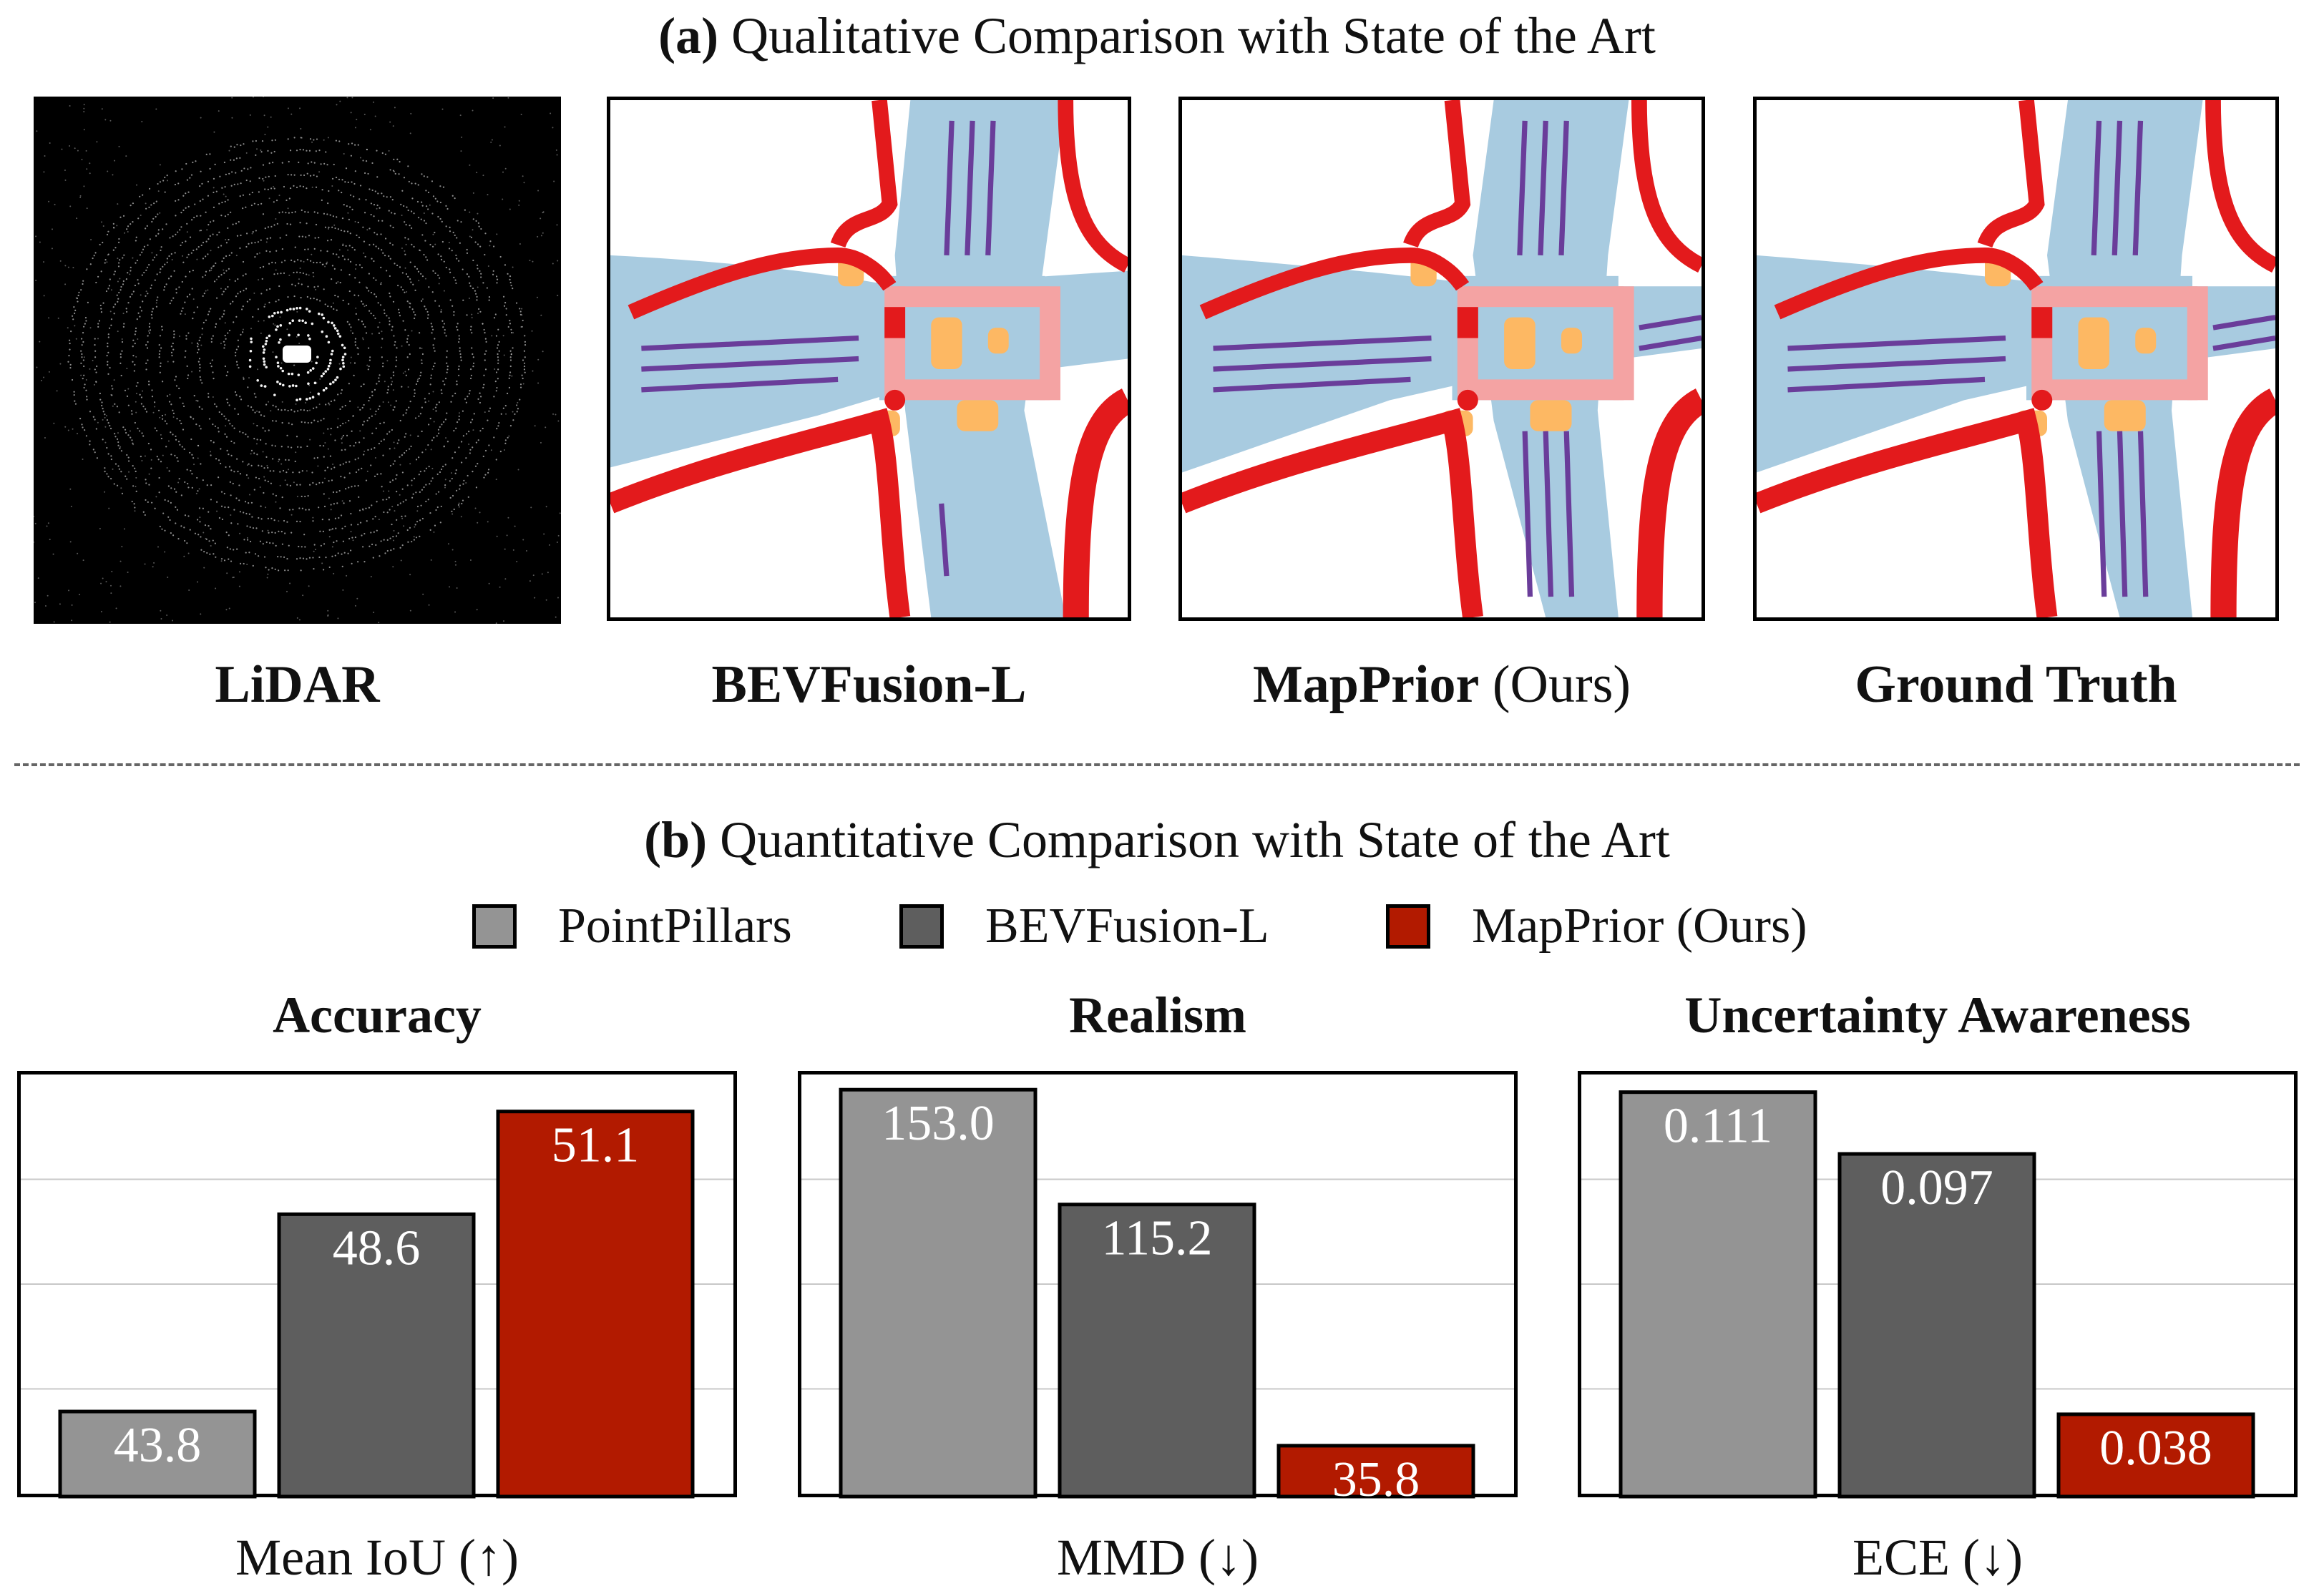 The image size is (2314, 1596). Describe the element at coordinates (1084, 926) in the screenshot. I see `legend-item-bevfusion: BEVFusion-L` at that location.